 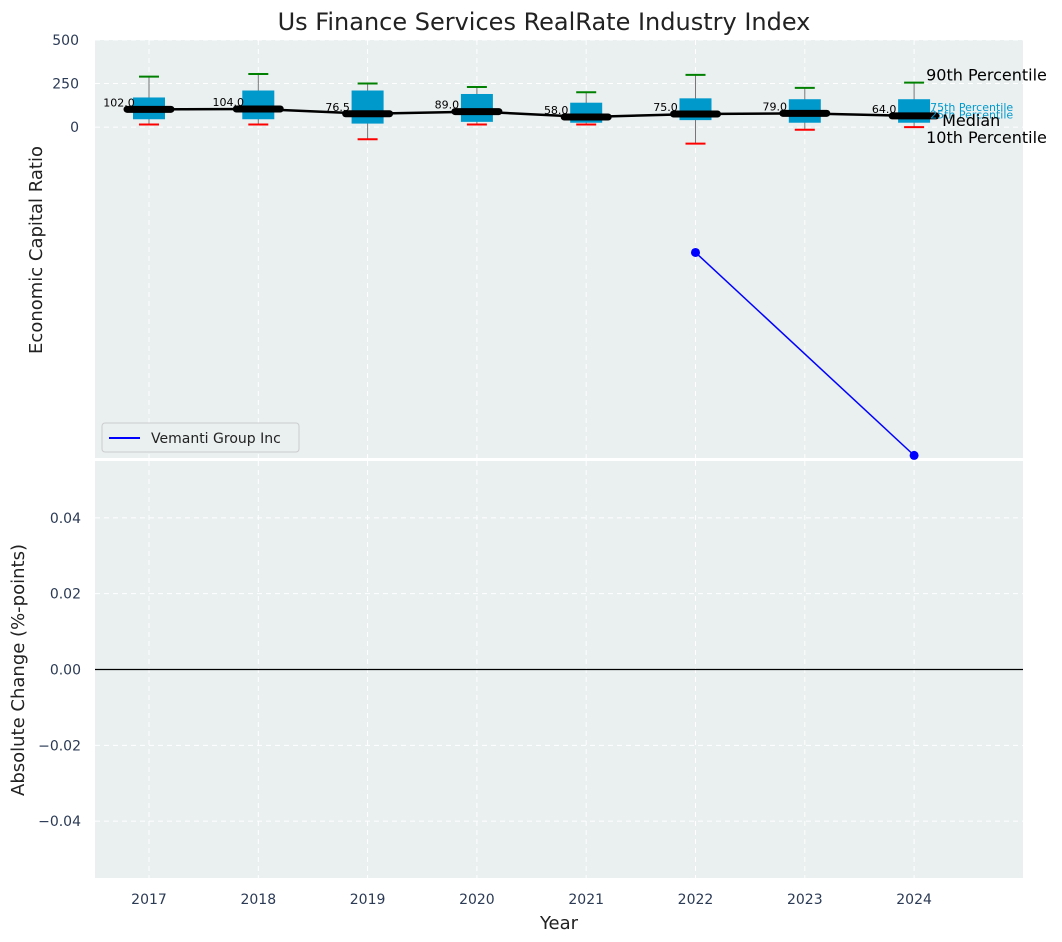 I want to click on p10-label: 10th Percentile, so click(x=986, y=137).